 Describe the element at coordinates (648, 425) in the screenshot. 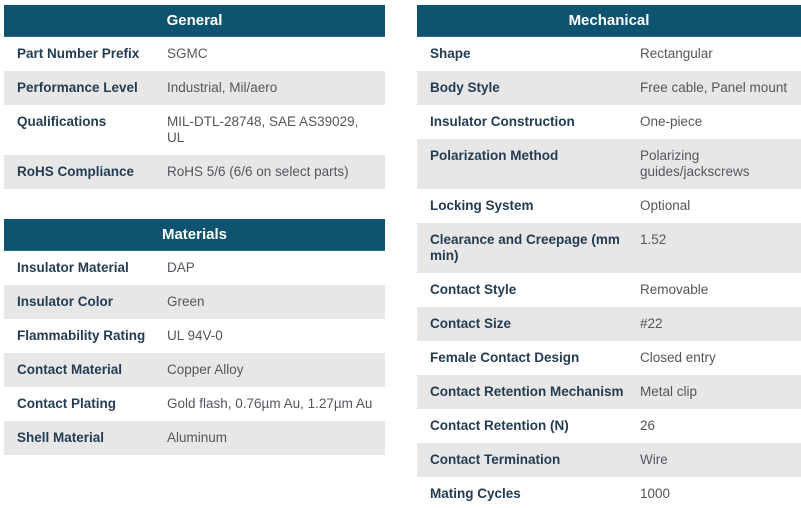

I see `spec-value: 26` at that location.